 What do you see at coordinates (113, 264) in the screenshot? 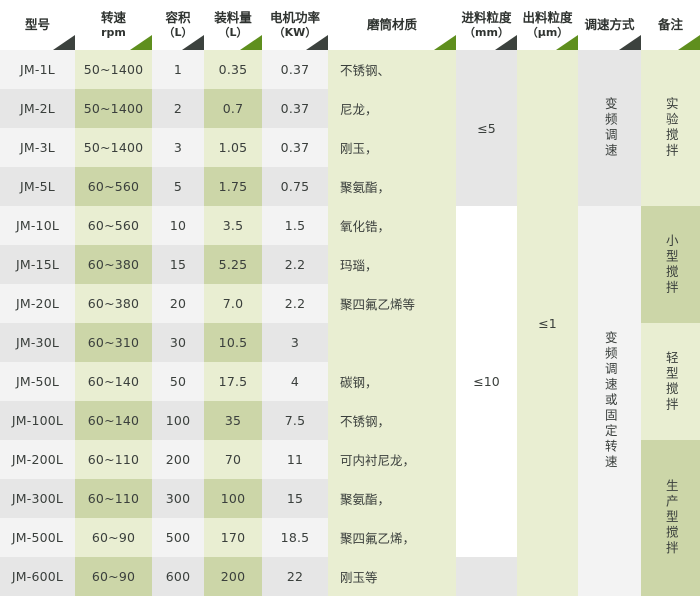
I see `cell-speed: 60~380` at bounding box center [113, 264].